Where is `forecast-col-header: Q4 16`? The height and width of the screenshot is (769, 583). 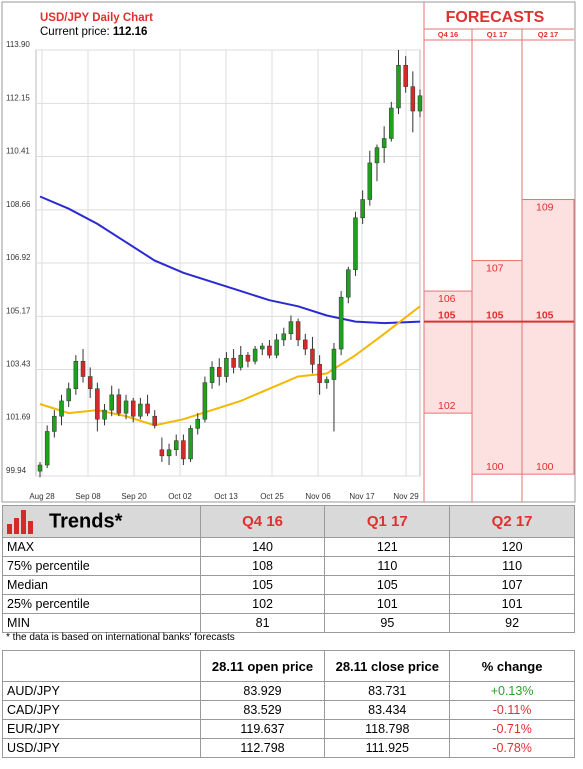
forecast-col-header: Q4 16 is located at coordinates (448, 34).